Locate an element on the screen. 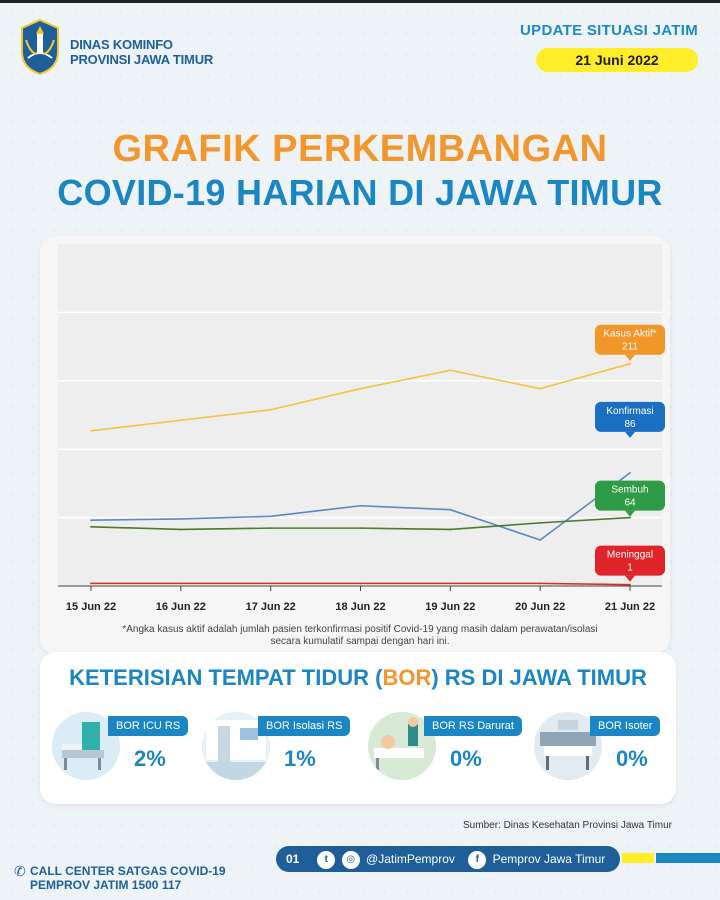 This screenshot has width=720, height=900. callout-name-1: Konfirmasi is located at coordinates (629, 411).